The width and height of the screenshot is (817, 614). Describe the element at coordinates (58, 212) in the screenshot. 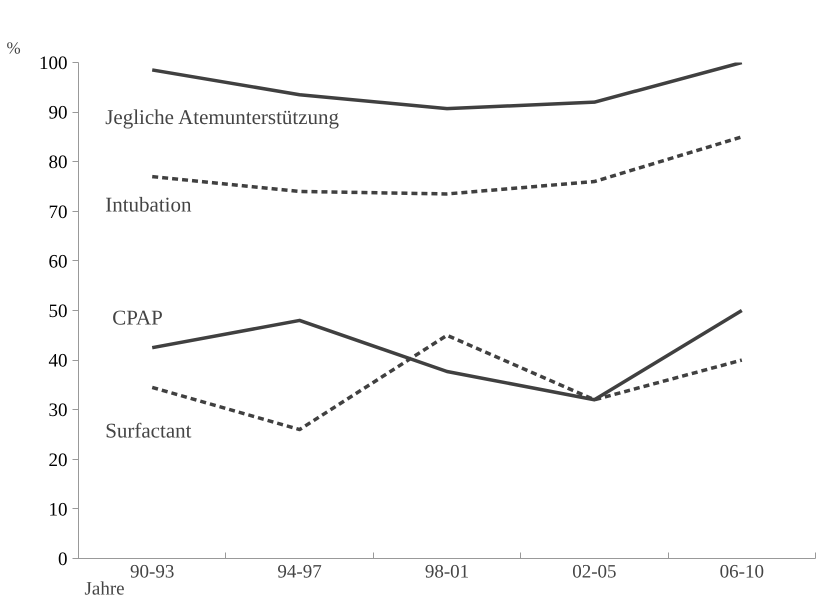

I see `y-tick-label: 70` at that location.